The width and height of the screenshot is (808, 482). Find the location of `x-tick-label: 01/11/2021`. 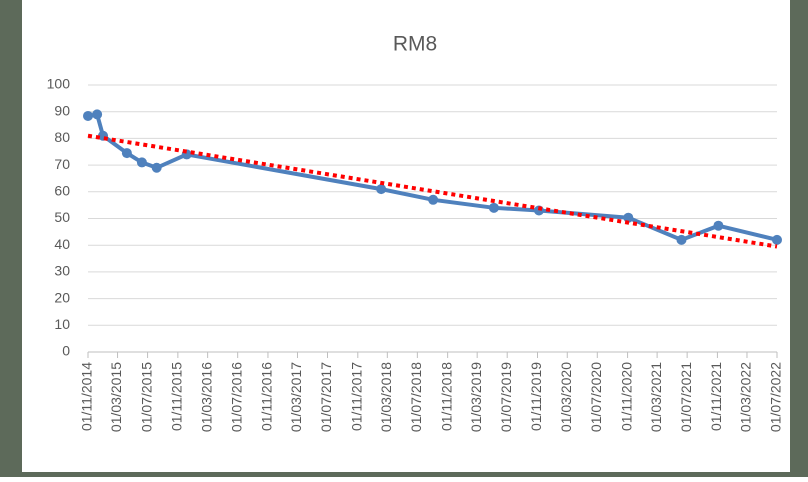

x-tick-label: 01/11/2021 is located at coordinates (716, 396).